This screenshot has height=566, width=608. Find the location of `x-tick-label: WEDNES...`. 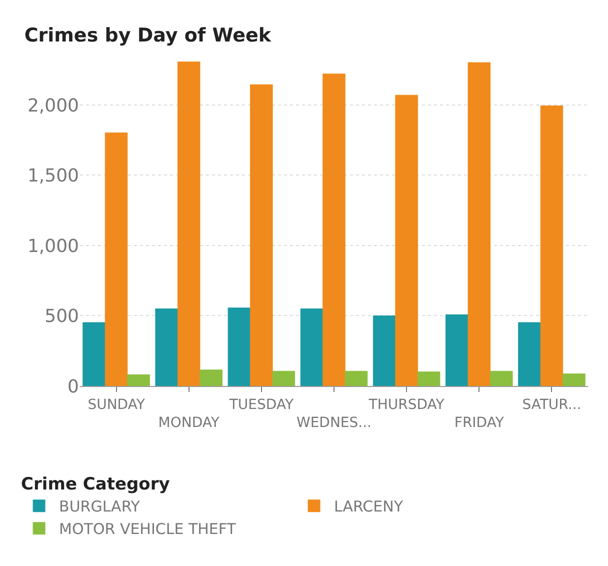

x-tick-label: WEDNES... is located at coordinates (334, 423).